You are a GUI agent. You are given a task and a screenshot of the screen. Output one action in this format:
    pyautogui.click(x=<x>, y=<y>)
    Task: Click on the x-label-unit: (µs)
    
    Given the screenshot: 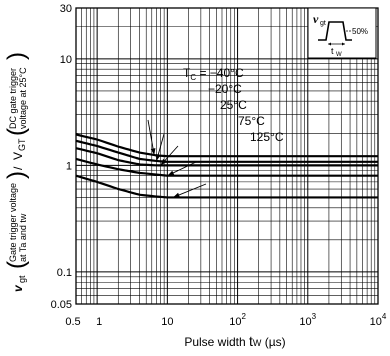 What is the action you would take?
    pyautogui.click(x=273, y=342)
    